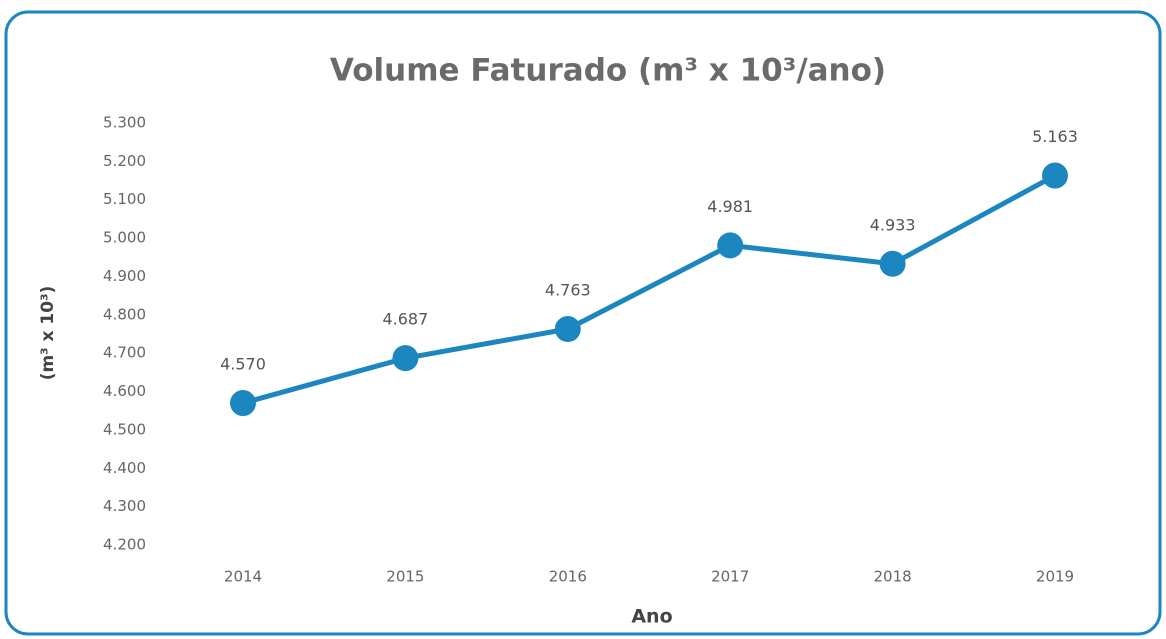  I want to click on x-tick-label: 2015, so click(405, 577).